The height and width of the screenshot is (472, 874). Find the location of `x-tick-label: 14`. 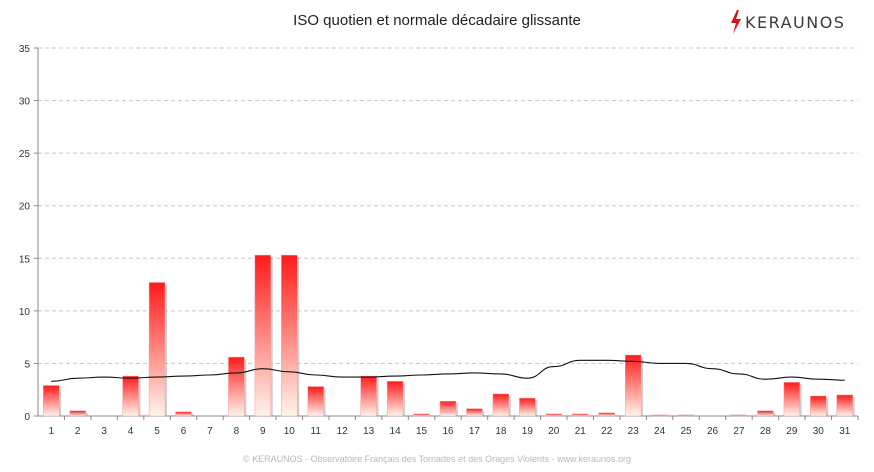

x-tick-label: 14 is located at coordinates (396, 431).